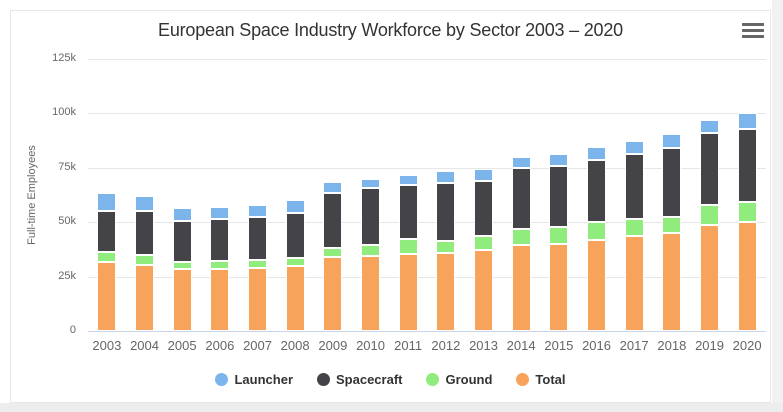  What do you see at coordinates (144, 260) in the screenshot?
I see `bar-segment-ground-2004` at bounding box center [144, 260].